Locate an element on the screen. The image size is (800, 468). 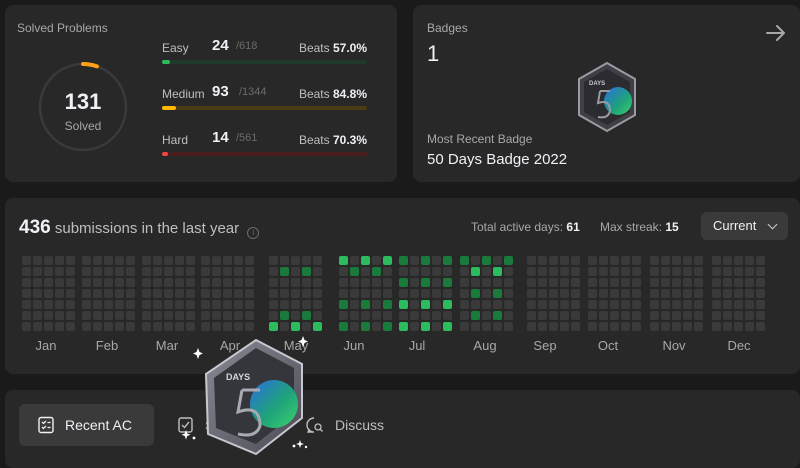
badge-50-days-icon: DAYS is located at coordinates (607, 97).